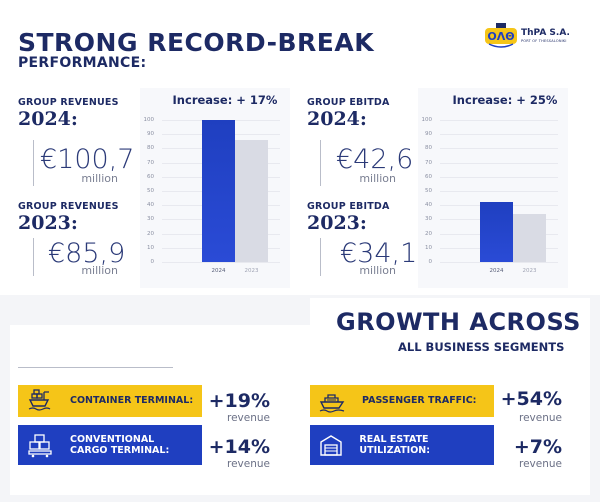 The height and width of the screenshot is (502, 600). I want to click on segment-passenger-traffic: PASSENGER TRAFFIC:, so click(402, 401).